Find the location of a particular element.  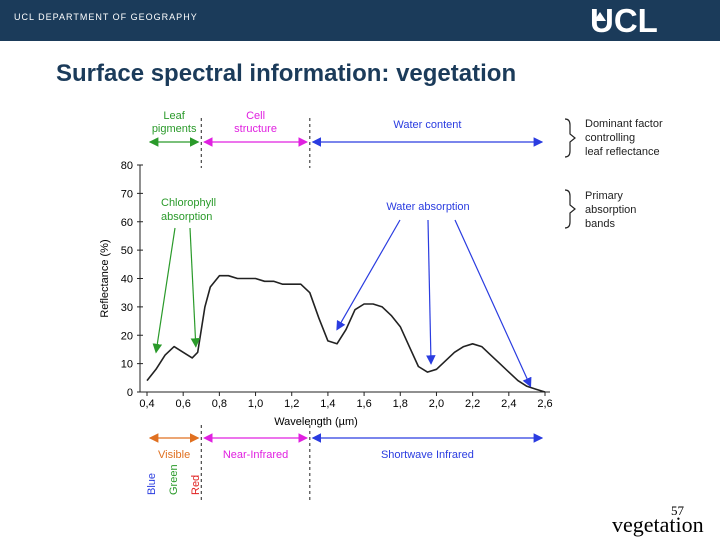

water-absorption-label: Water absorption is located at coordinates (427, 207).